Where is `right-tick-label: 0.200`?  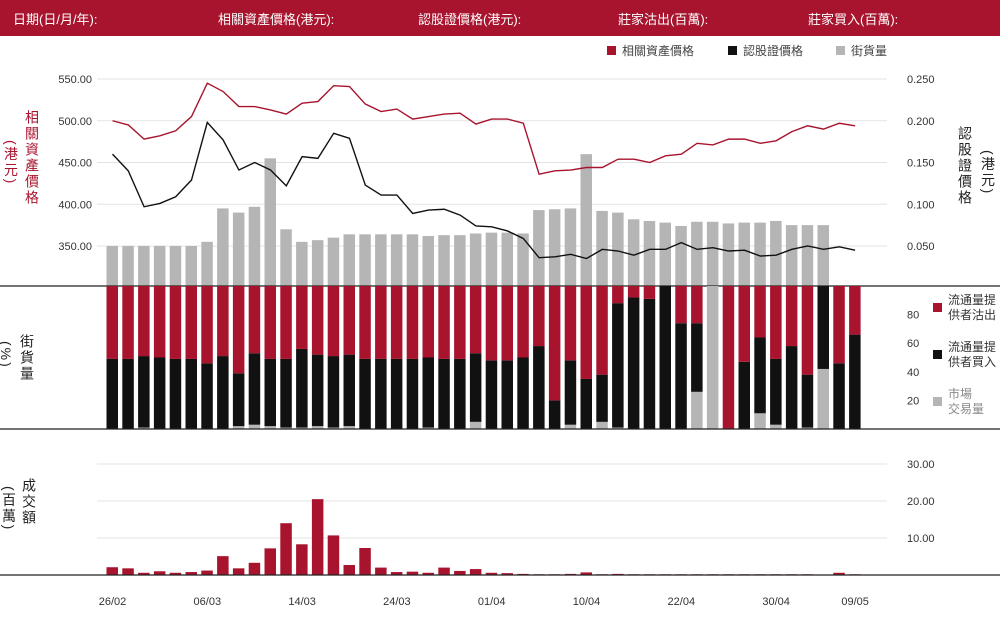
right-tick-label: 0.200 is located at coordinates (921, 122).